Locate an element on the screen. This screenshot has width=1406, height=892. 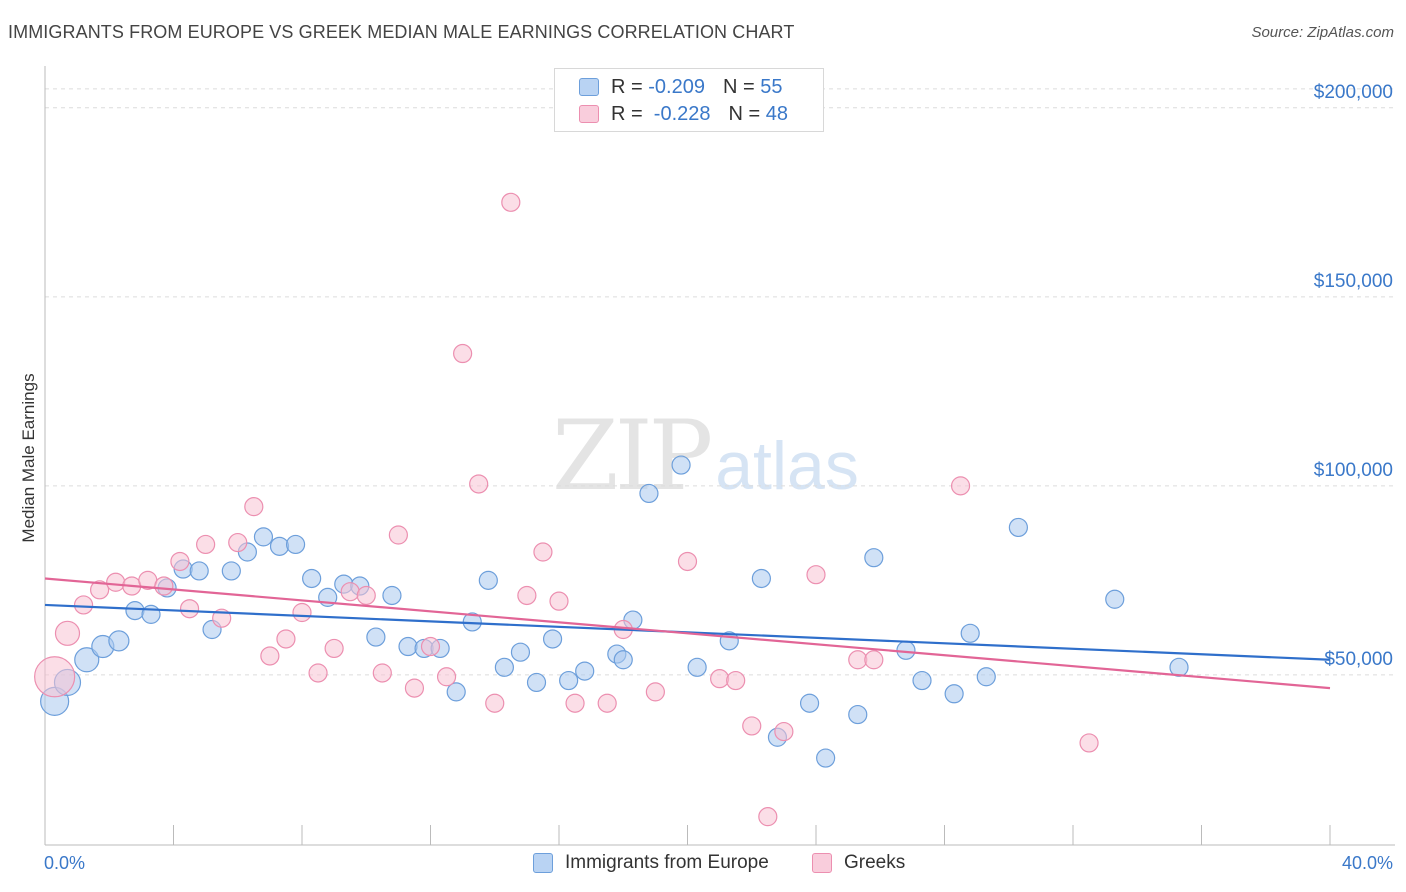
series-legend-europe: Immigrants from Europe is located at coordinates (651, 863).